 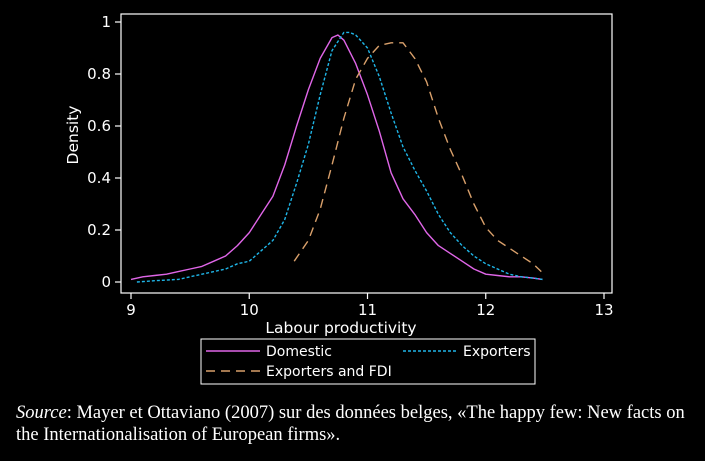 What do you see at coordinates (41, 413) in the screenshot?
I see `source-label: Source` at bounding box center [41, 413].